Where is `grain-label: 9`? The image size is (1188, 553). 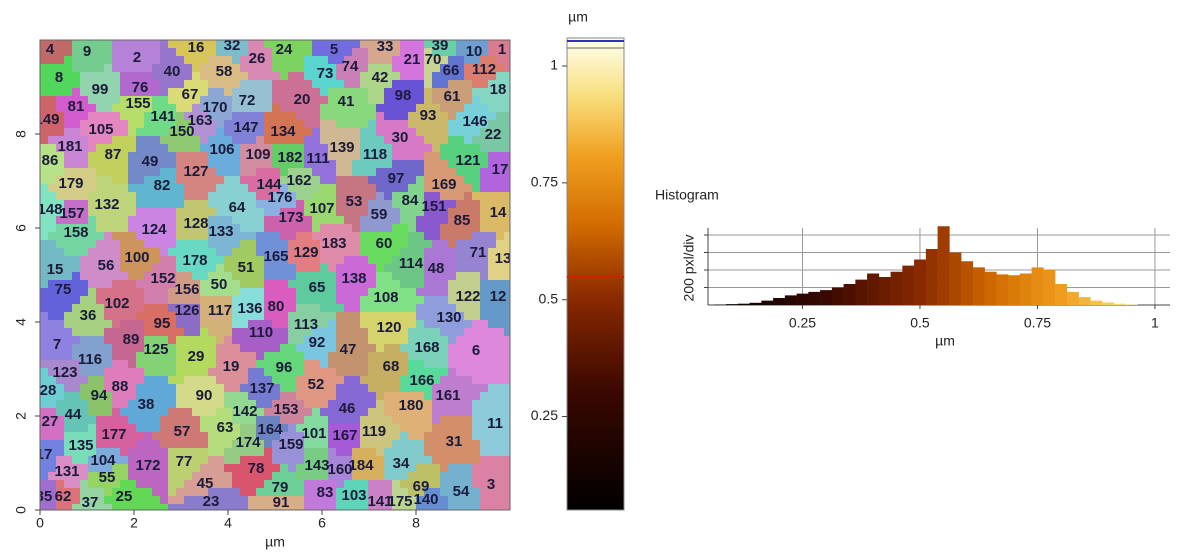 grain-label: 9 is located at coordinates (87, 51).